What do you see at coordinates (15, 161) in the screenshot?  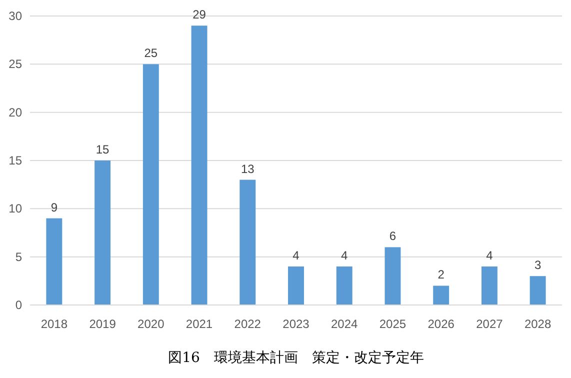 I see `y-tick-label: 15` at bounding box center [15, 161].